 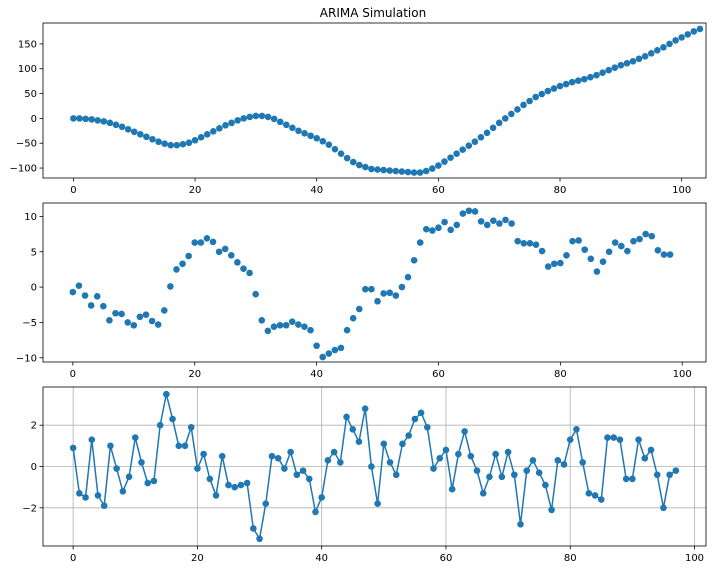 I want to click on x-tick-label: 60, so click(x=438, y=190).